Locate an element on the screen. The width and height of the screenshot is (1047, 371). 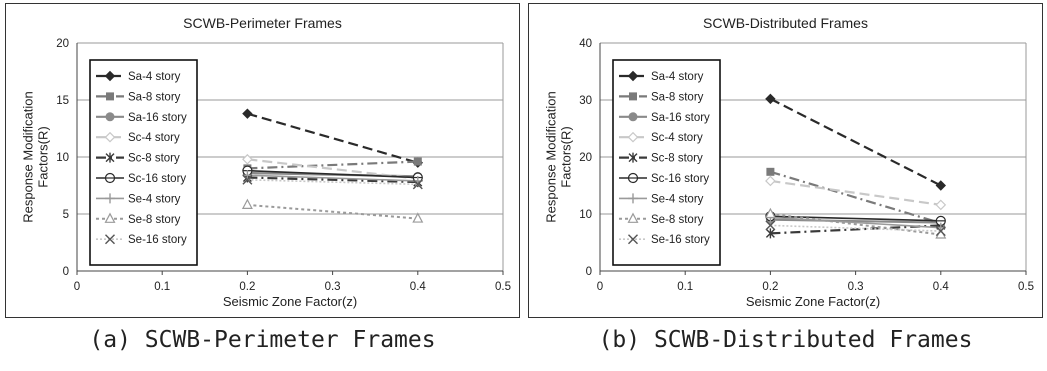
chart-title: SCWB-Distributed Frames is located at coordinates (785, 23).